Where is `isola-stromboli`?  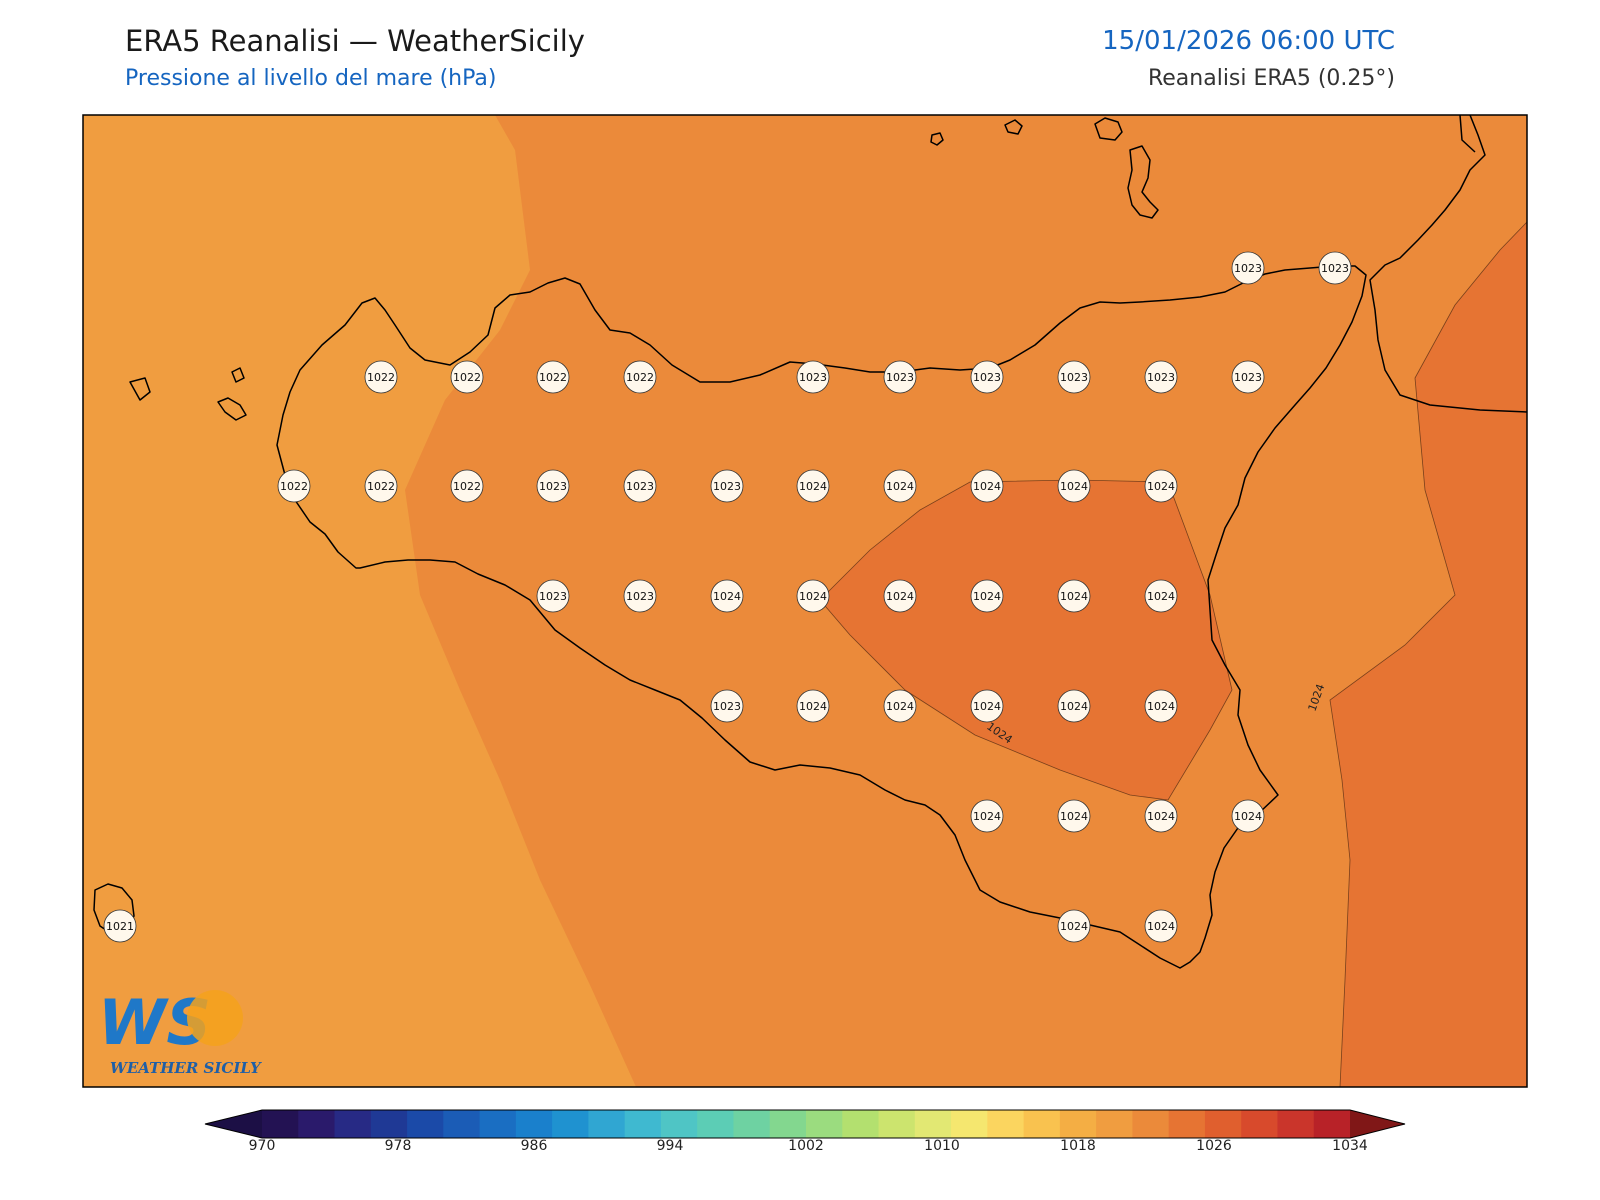 isola-stromboli is located at coordinates (1108, 129).